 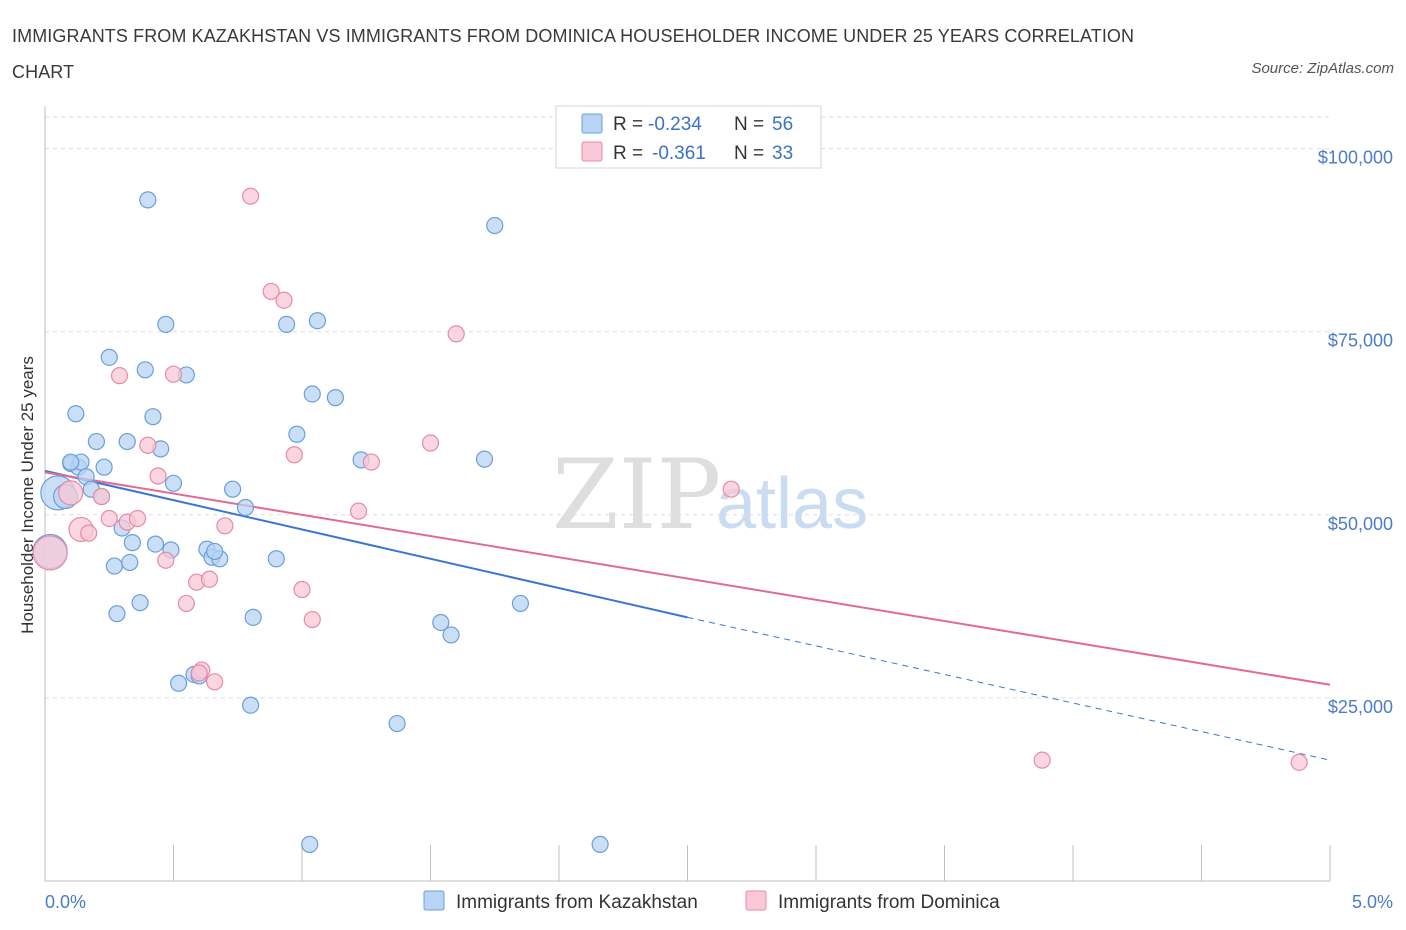 What do you see at coordinates (1009, 688) in the screenshot?
I see `trend-line-kazakhstan-extension` at bounding box center [1009, 688].